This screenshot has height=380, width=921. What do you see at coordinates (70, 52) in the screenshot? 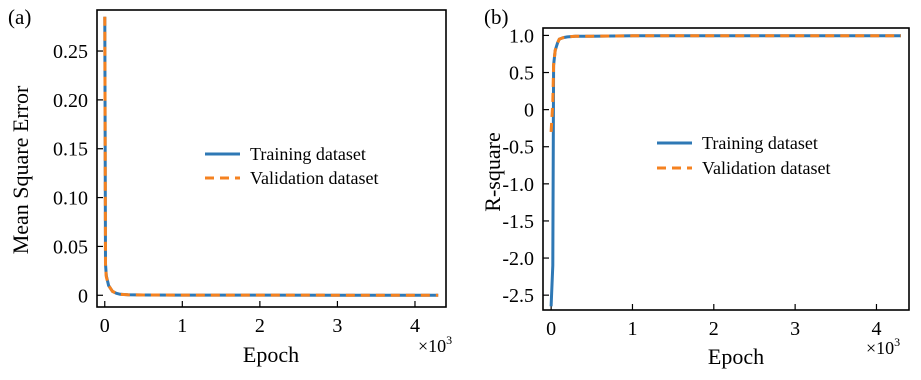
I see `y-tick-label: 0.25` at bounding box center [70, 52].